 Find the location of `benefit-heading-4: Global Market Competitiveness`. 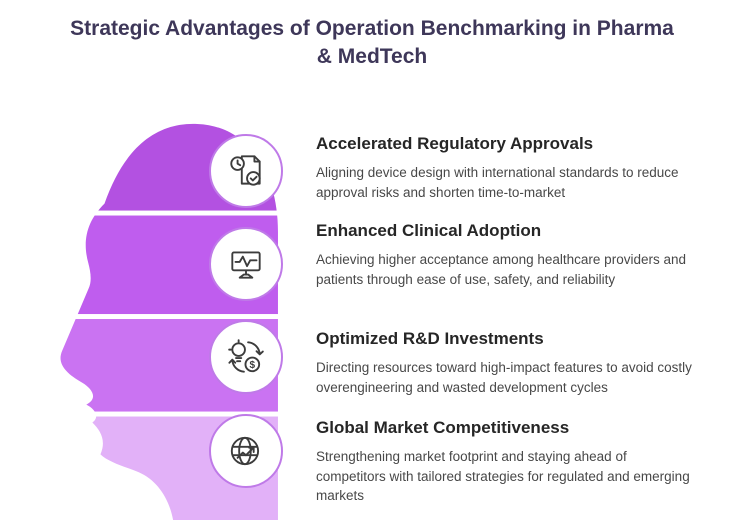

benefit-heading-4: Global Market Competitiveness is located at coordinates (443, 427).